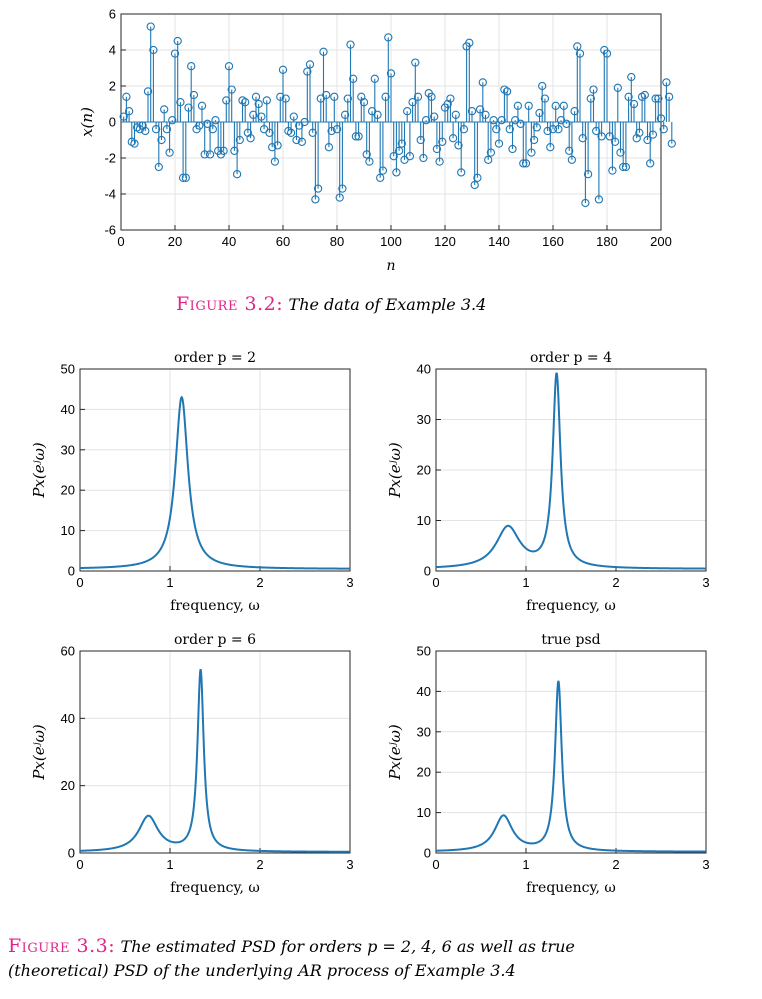 Image resolution: width=762 pixels, height=999 pixels. Describe the element at coordinates (259, 582) in the screenshot. I see `x-tick-label: 2` at that location.